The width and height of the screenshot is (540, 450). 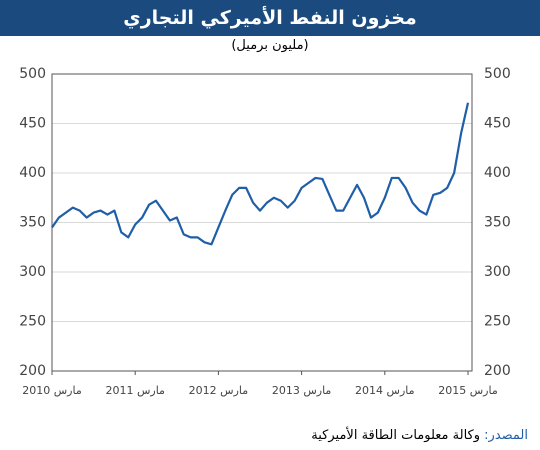 I want to click on chart-title: مخزون النفط الأميركي التجاري, so click(x=270, y=18).